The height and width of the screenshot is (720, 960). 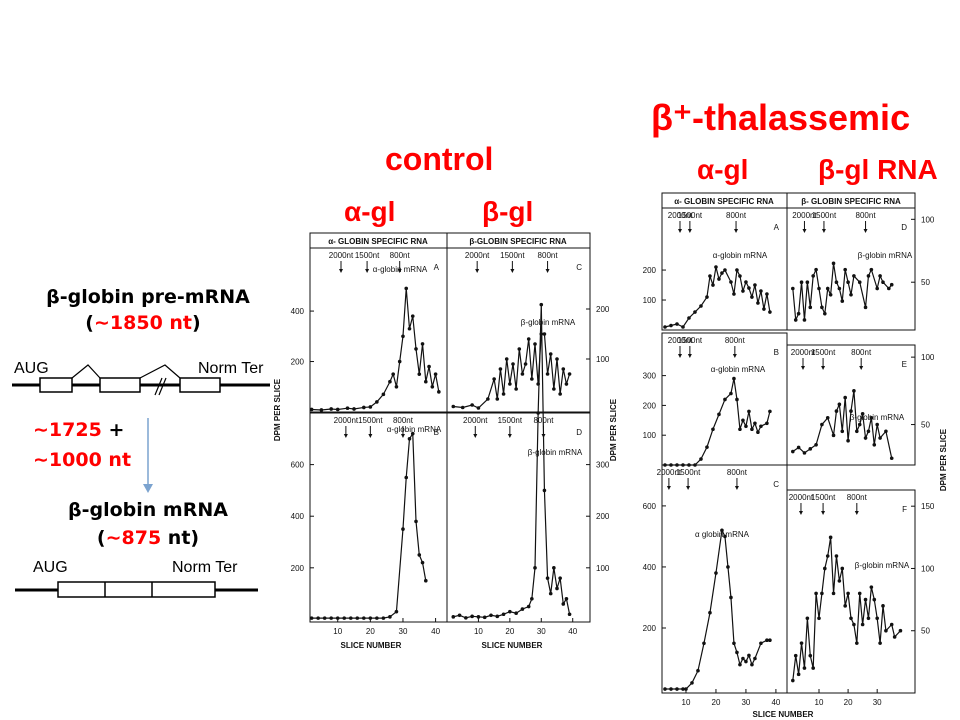 What do you see at coordinates (82, 460) in the screenshot?
I see `cut-label: ∼1000 nt` at bounding box center [82, 460].